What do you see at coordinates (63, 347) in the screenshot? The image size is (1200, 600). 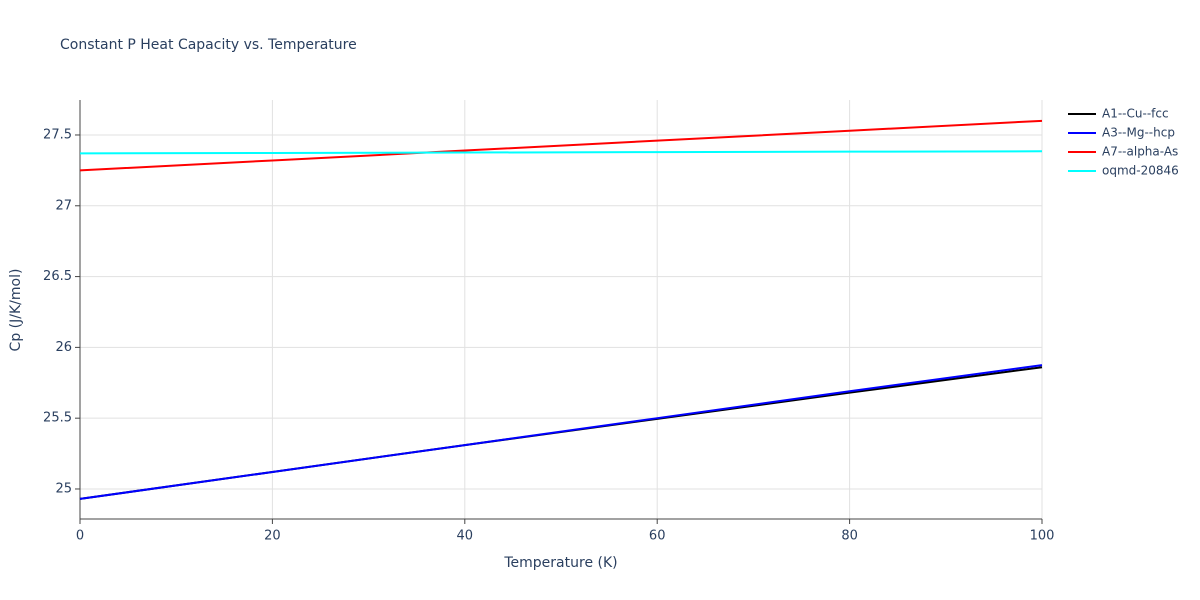 I see `y-tick-label: 26` at bounding box center [63, 347].